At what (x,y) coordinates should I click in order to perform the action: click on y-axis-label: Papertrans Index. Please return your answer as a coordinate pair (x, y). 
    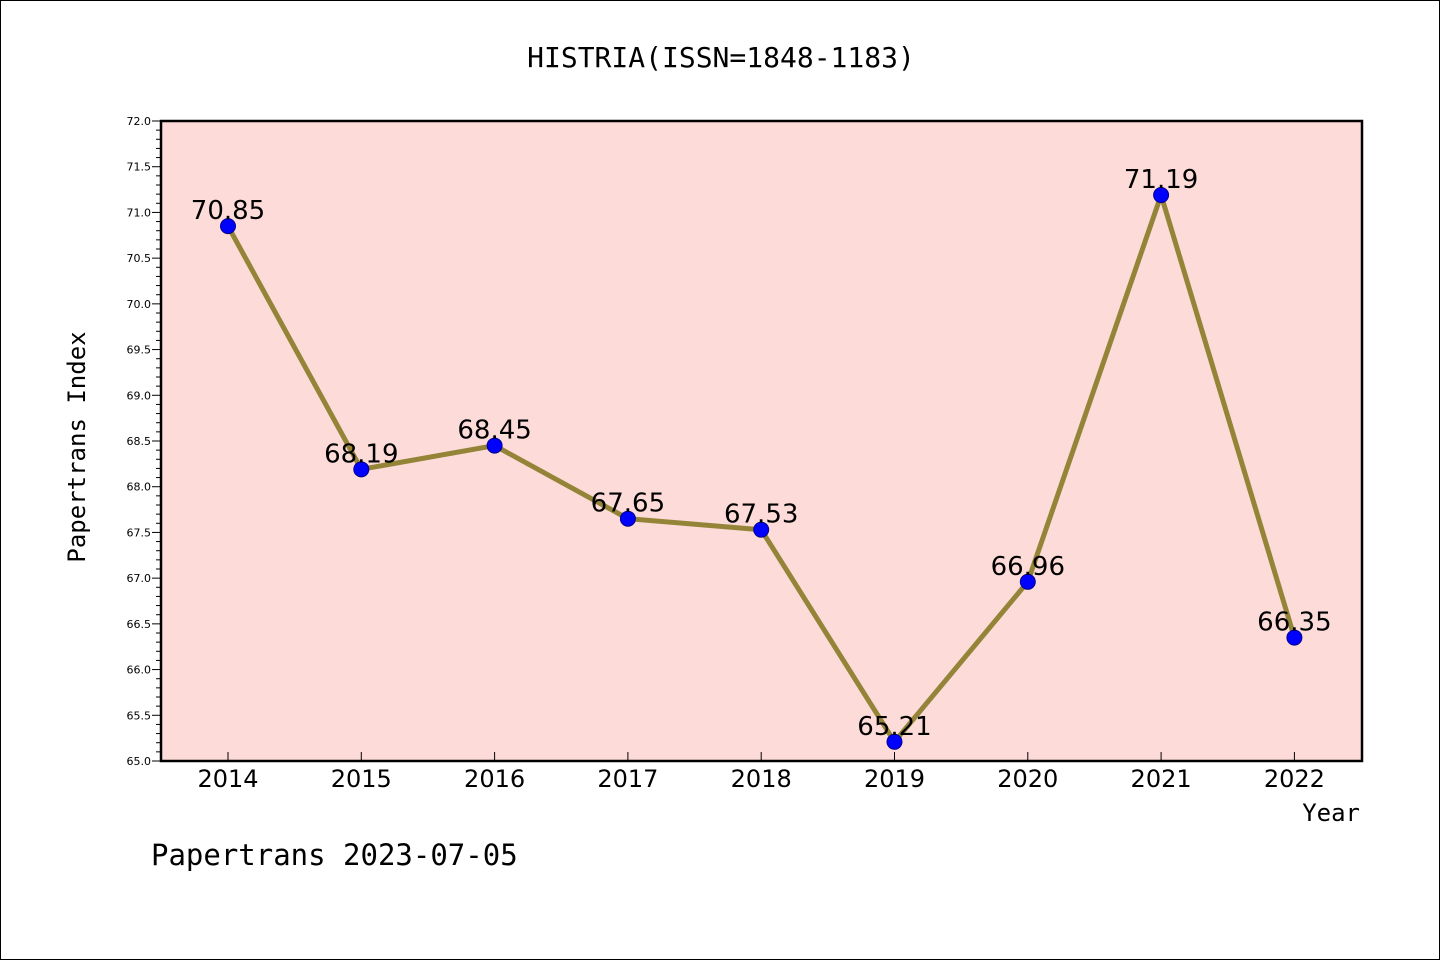
    Looking at the image, I should click on (77, 446).